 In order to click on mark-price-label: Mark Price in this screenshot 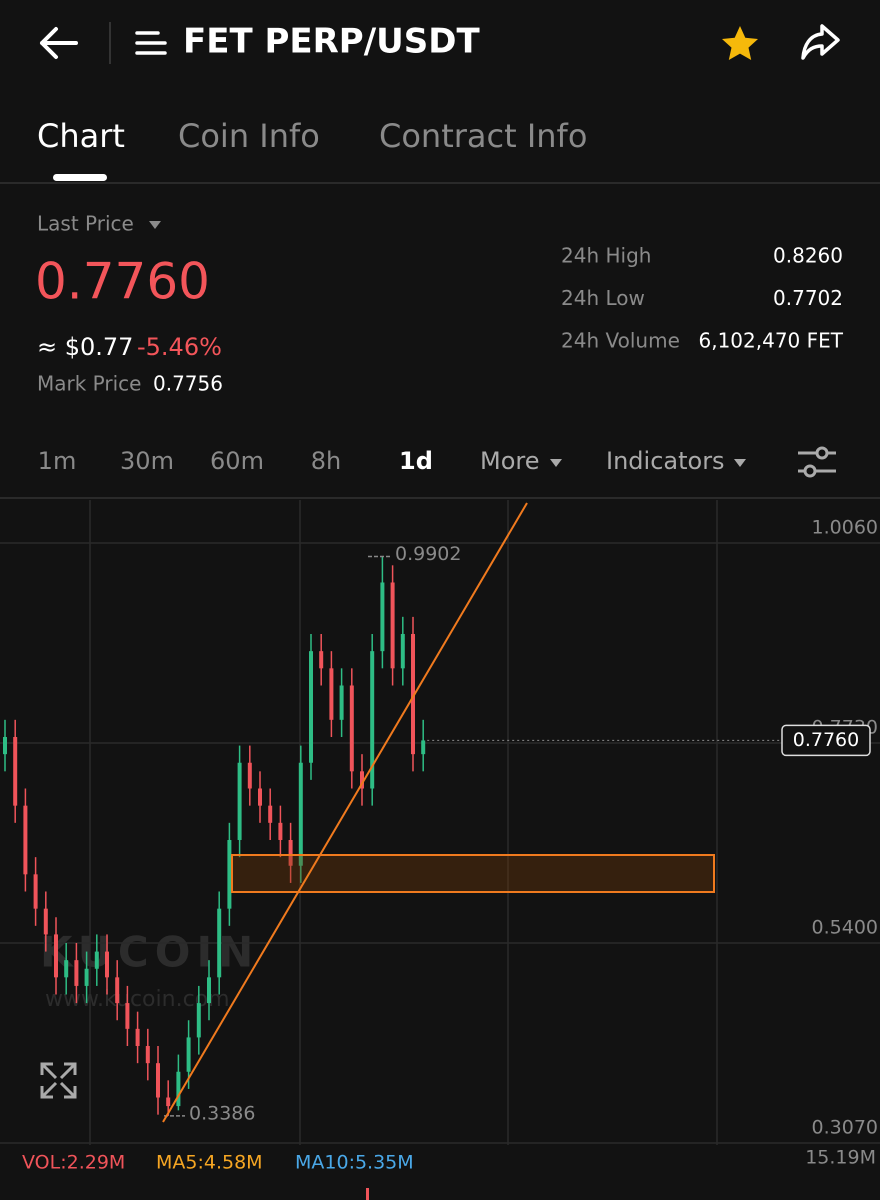, I will do `click(89, 384)`.